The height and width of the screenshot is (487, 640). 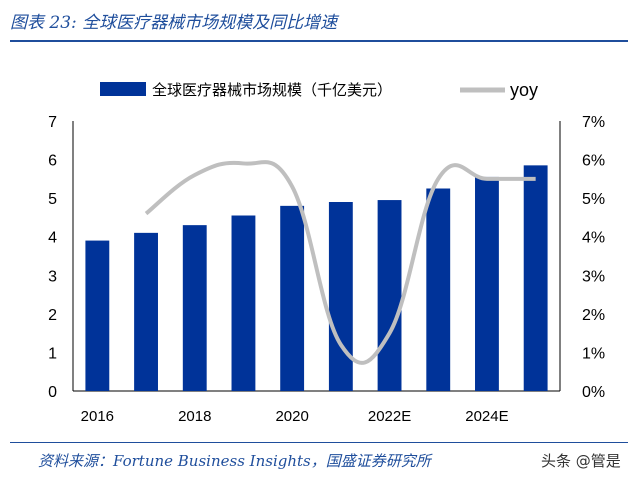 What do you see at coordinates (593, 122) in the screenshot?
I see `y-right-tick: 7%` at bounding box center [593, 122].